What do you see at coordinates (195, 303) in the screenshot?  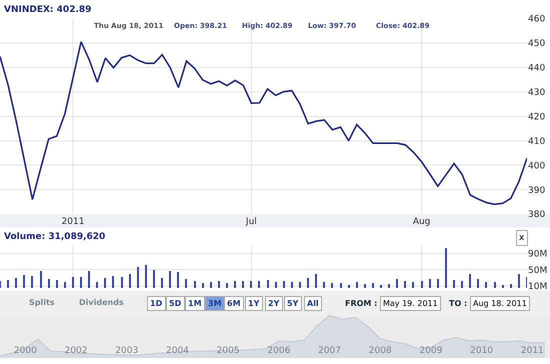 I see `text: 1M` at bounding box center [195, 303].